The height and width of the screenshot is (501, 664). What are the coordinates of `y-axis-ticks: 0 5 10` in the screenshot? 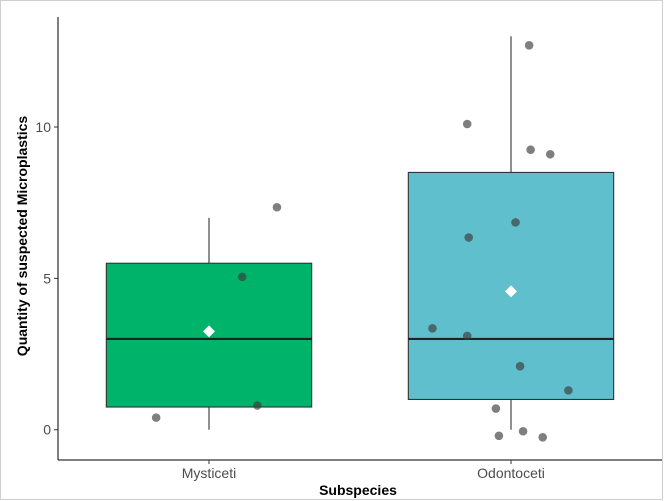 It's located at (46, 278).